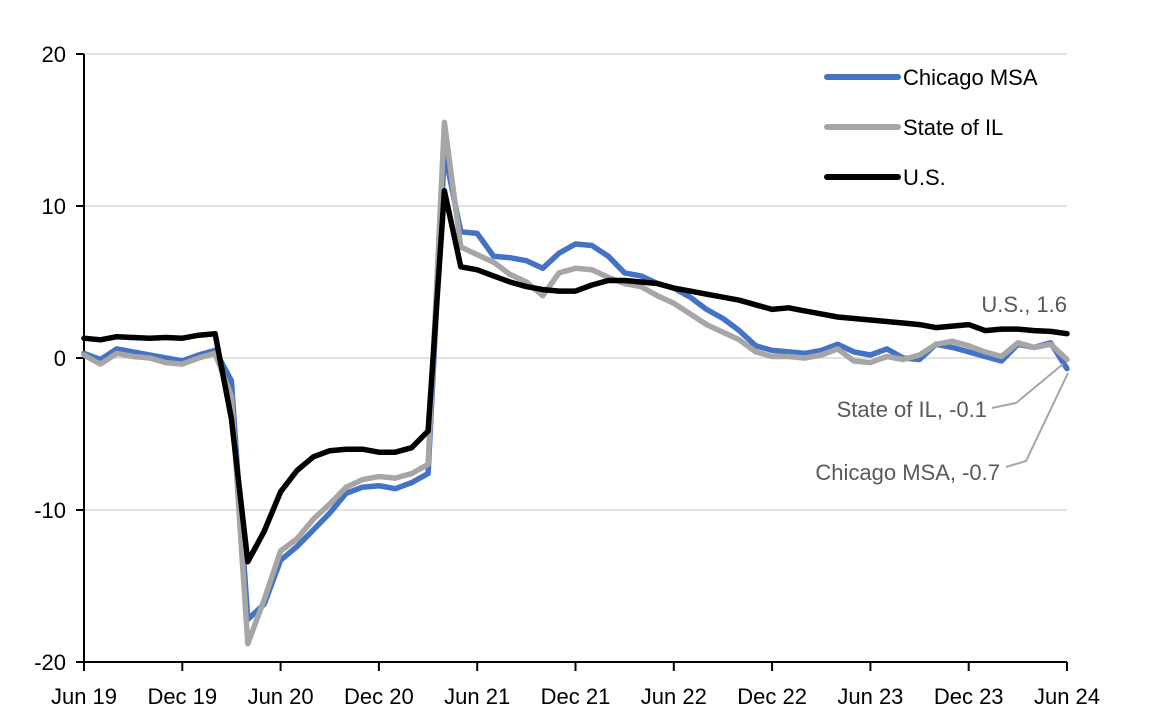 This screenshot has width=1152, height=715. What do you see at coordinates (576, 696) in the screenshot?
I see `x-tick-label: Dec 21` at bounding box center [576, 696].